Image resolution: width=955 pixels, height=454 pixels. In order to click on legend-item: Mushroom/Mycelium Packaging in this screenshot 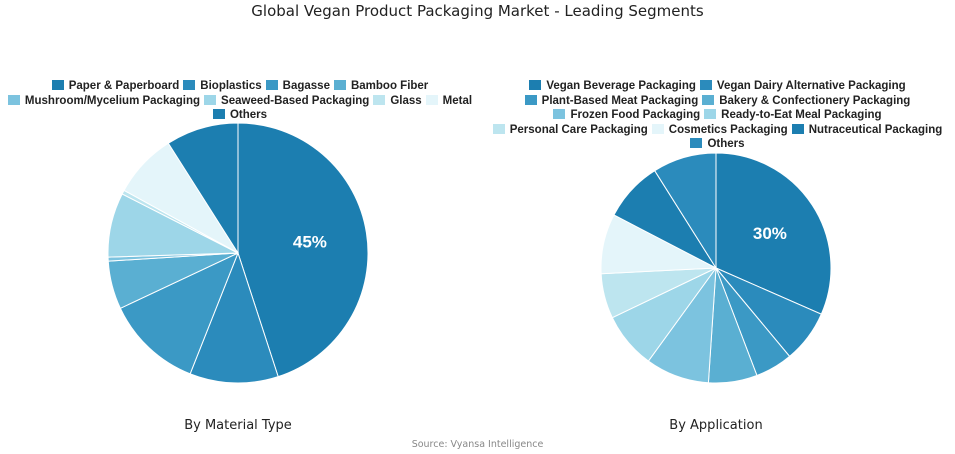, I will do `click(104, 101)`.